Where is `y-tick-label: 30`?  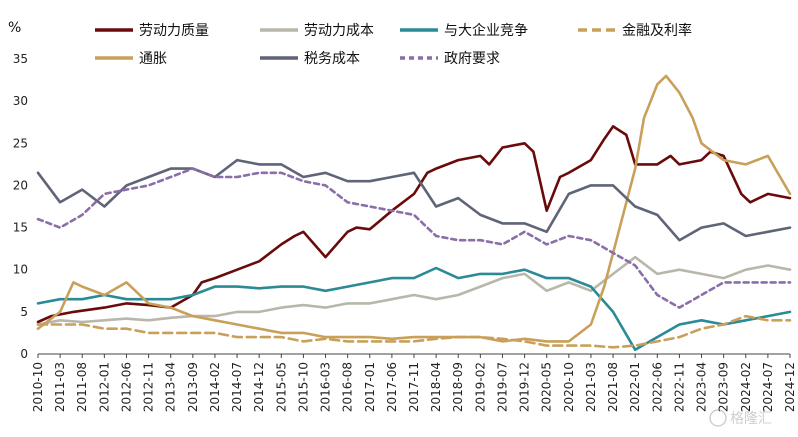 y-tick-label: 30 is located at coordinates (20, 101).